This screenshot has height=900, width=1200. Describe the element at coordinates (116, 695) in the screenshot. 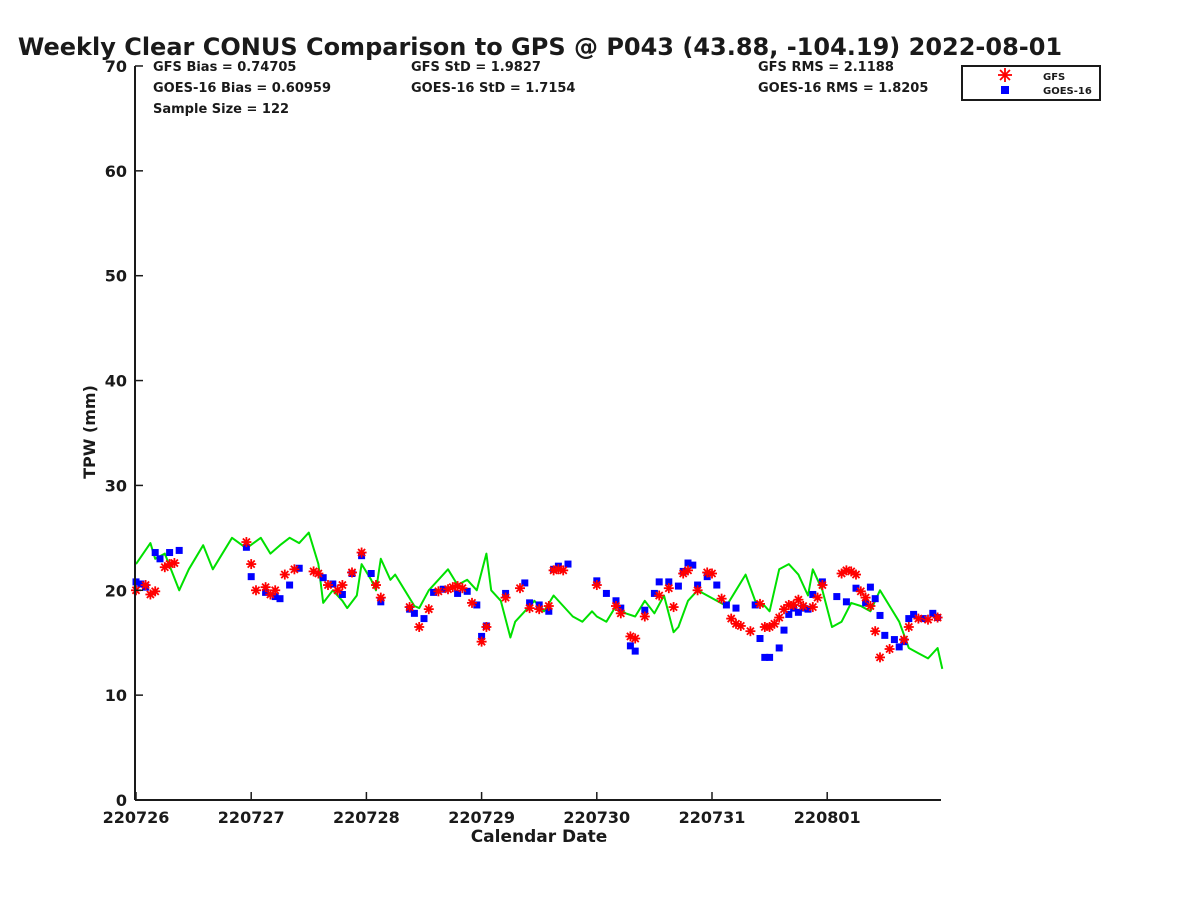

I see `y-tick-label: 10` at that location.